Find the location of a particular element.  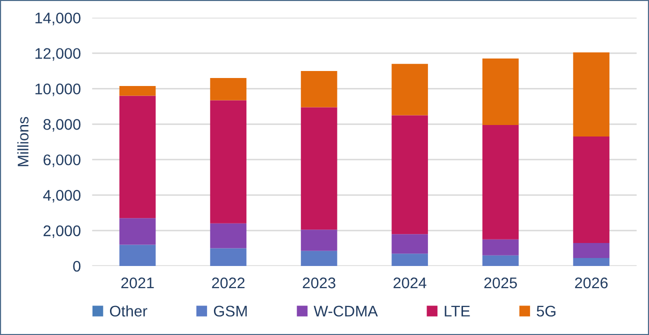

y-axis-title: Millions is located at coordinates (23, 141).